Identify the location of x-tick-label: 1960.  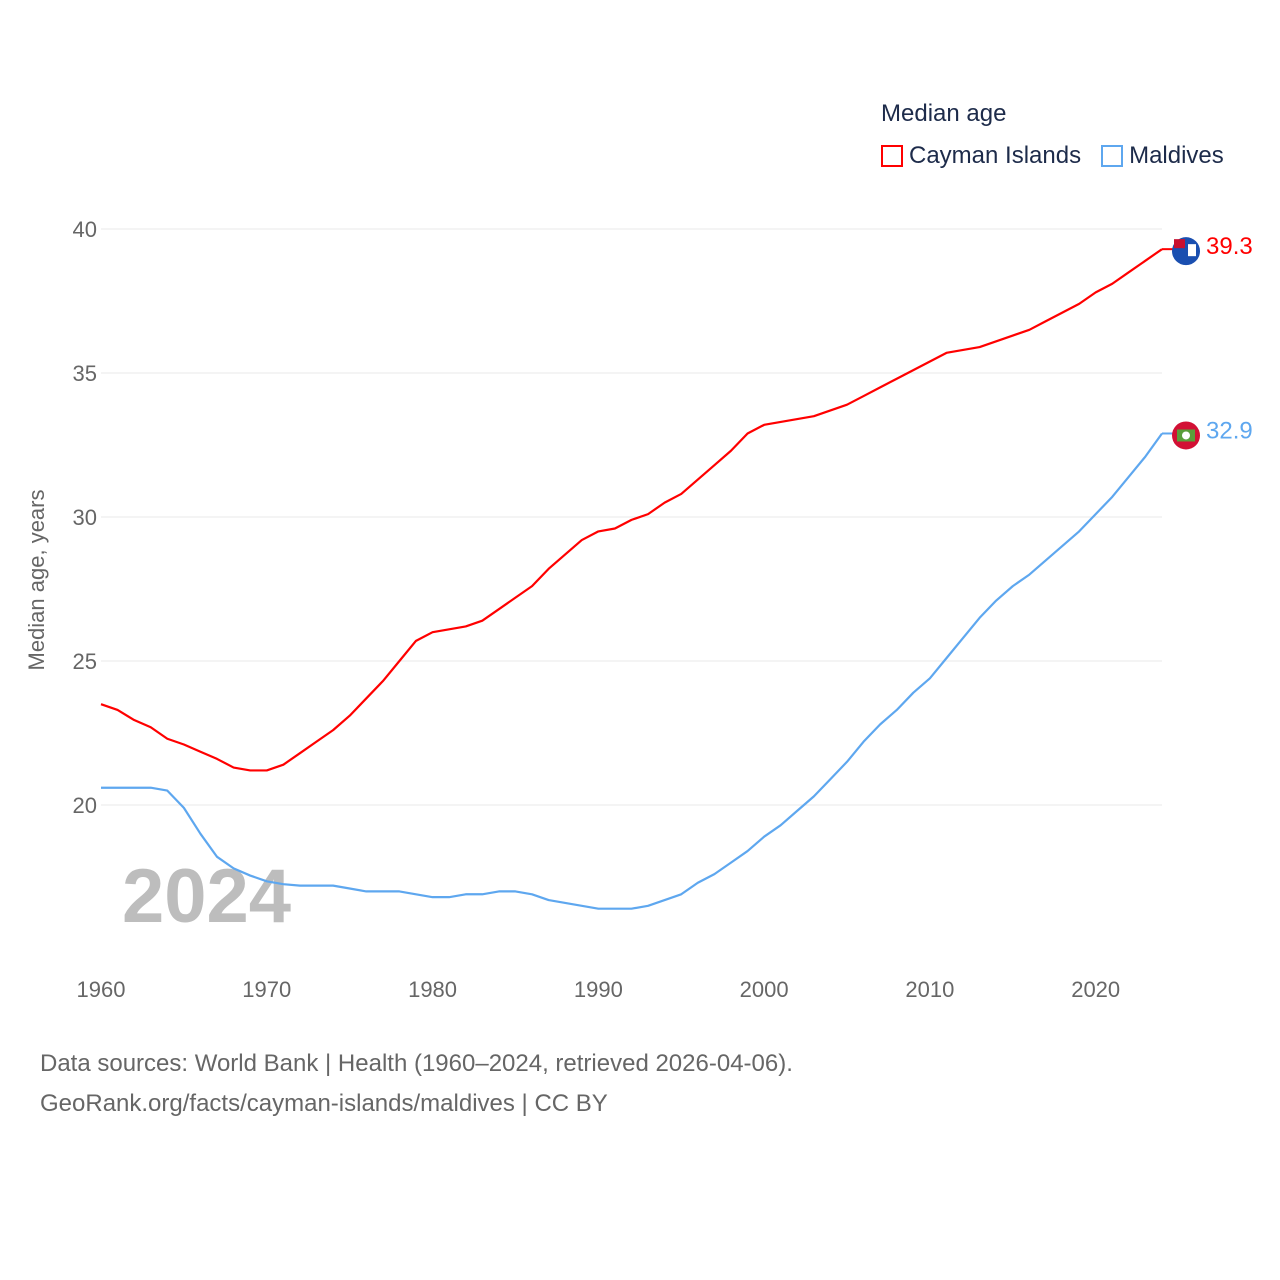
(101, 989).